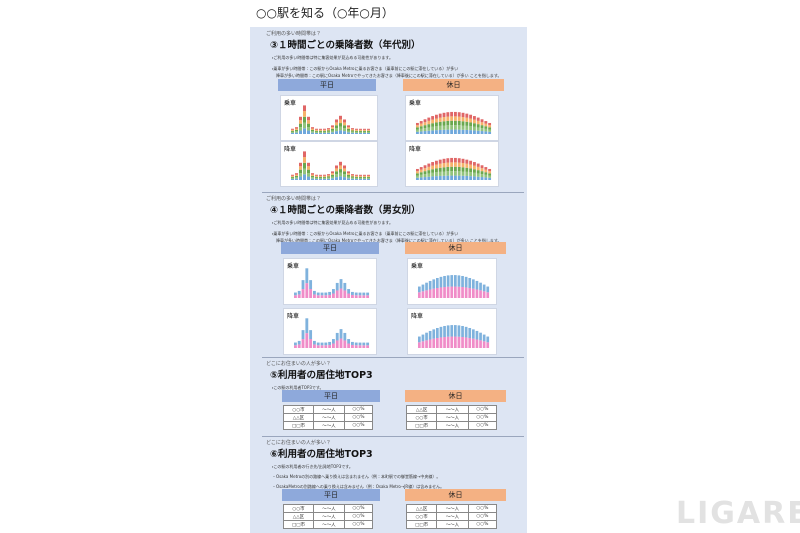  What do you see at coordinates (327, 85) in the screenshot?
I see `weekday-tag: 平日` at bounding box center [327, 85].